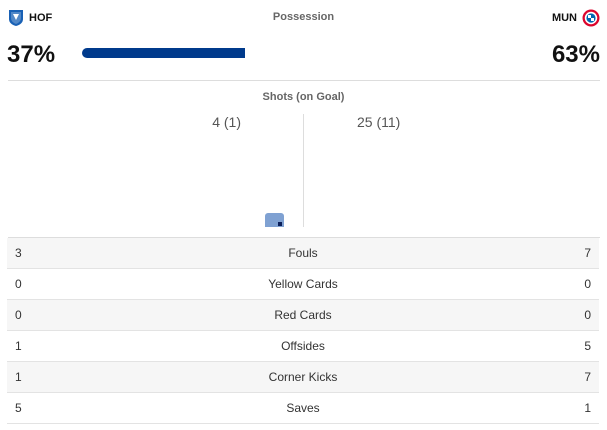 This screenshot has width=607, height=430. I want to click on stat-label: Yellow Cards, so click(303, 284).